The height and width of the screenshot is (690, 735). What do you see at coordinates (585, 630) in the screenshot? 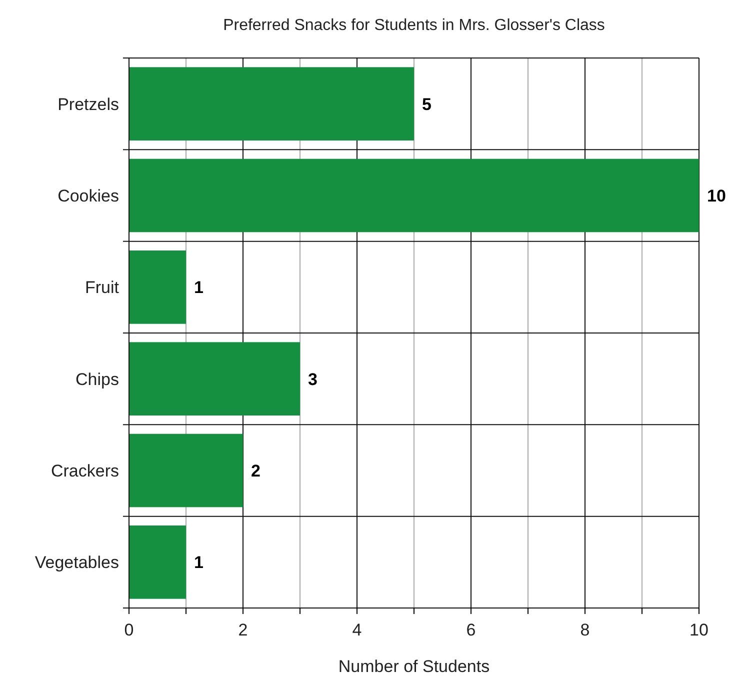
I see `x-tick-label: 8` at bounding box center [585, 630].